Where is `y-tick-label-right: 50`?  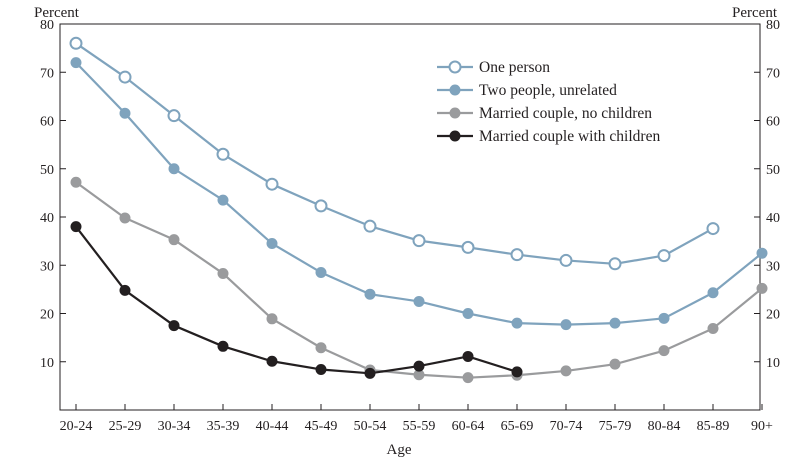 y-tick-label-right: 50 is located at coordinates (773, 170).